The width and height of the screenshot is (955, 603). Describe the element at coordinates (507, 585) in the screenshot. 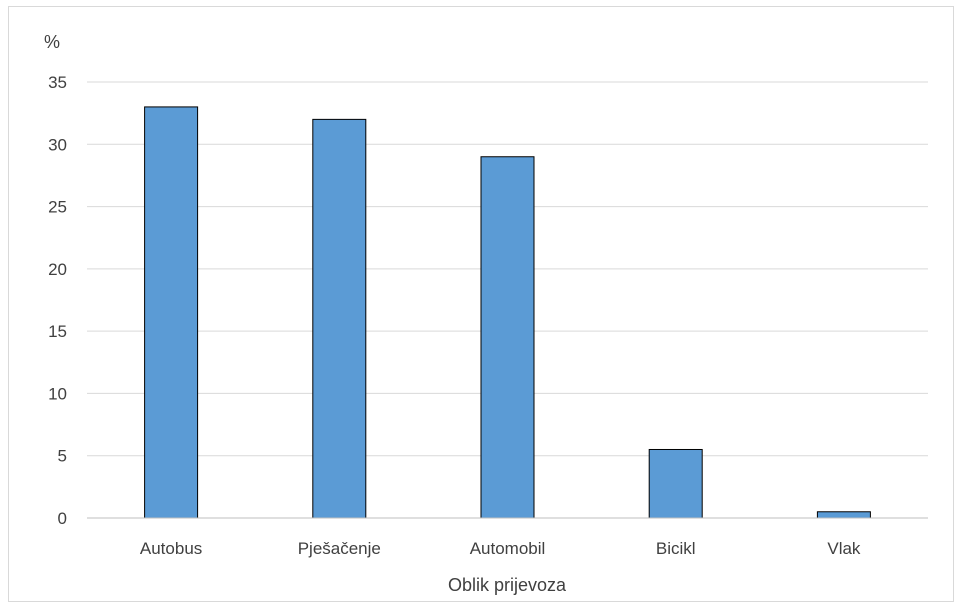

I see `x-axis-title: Oblik prijevoza` at that location.